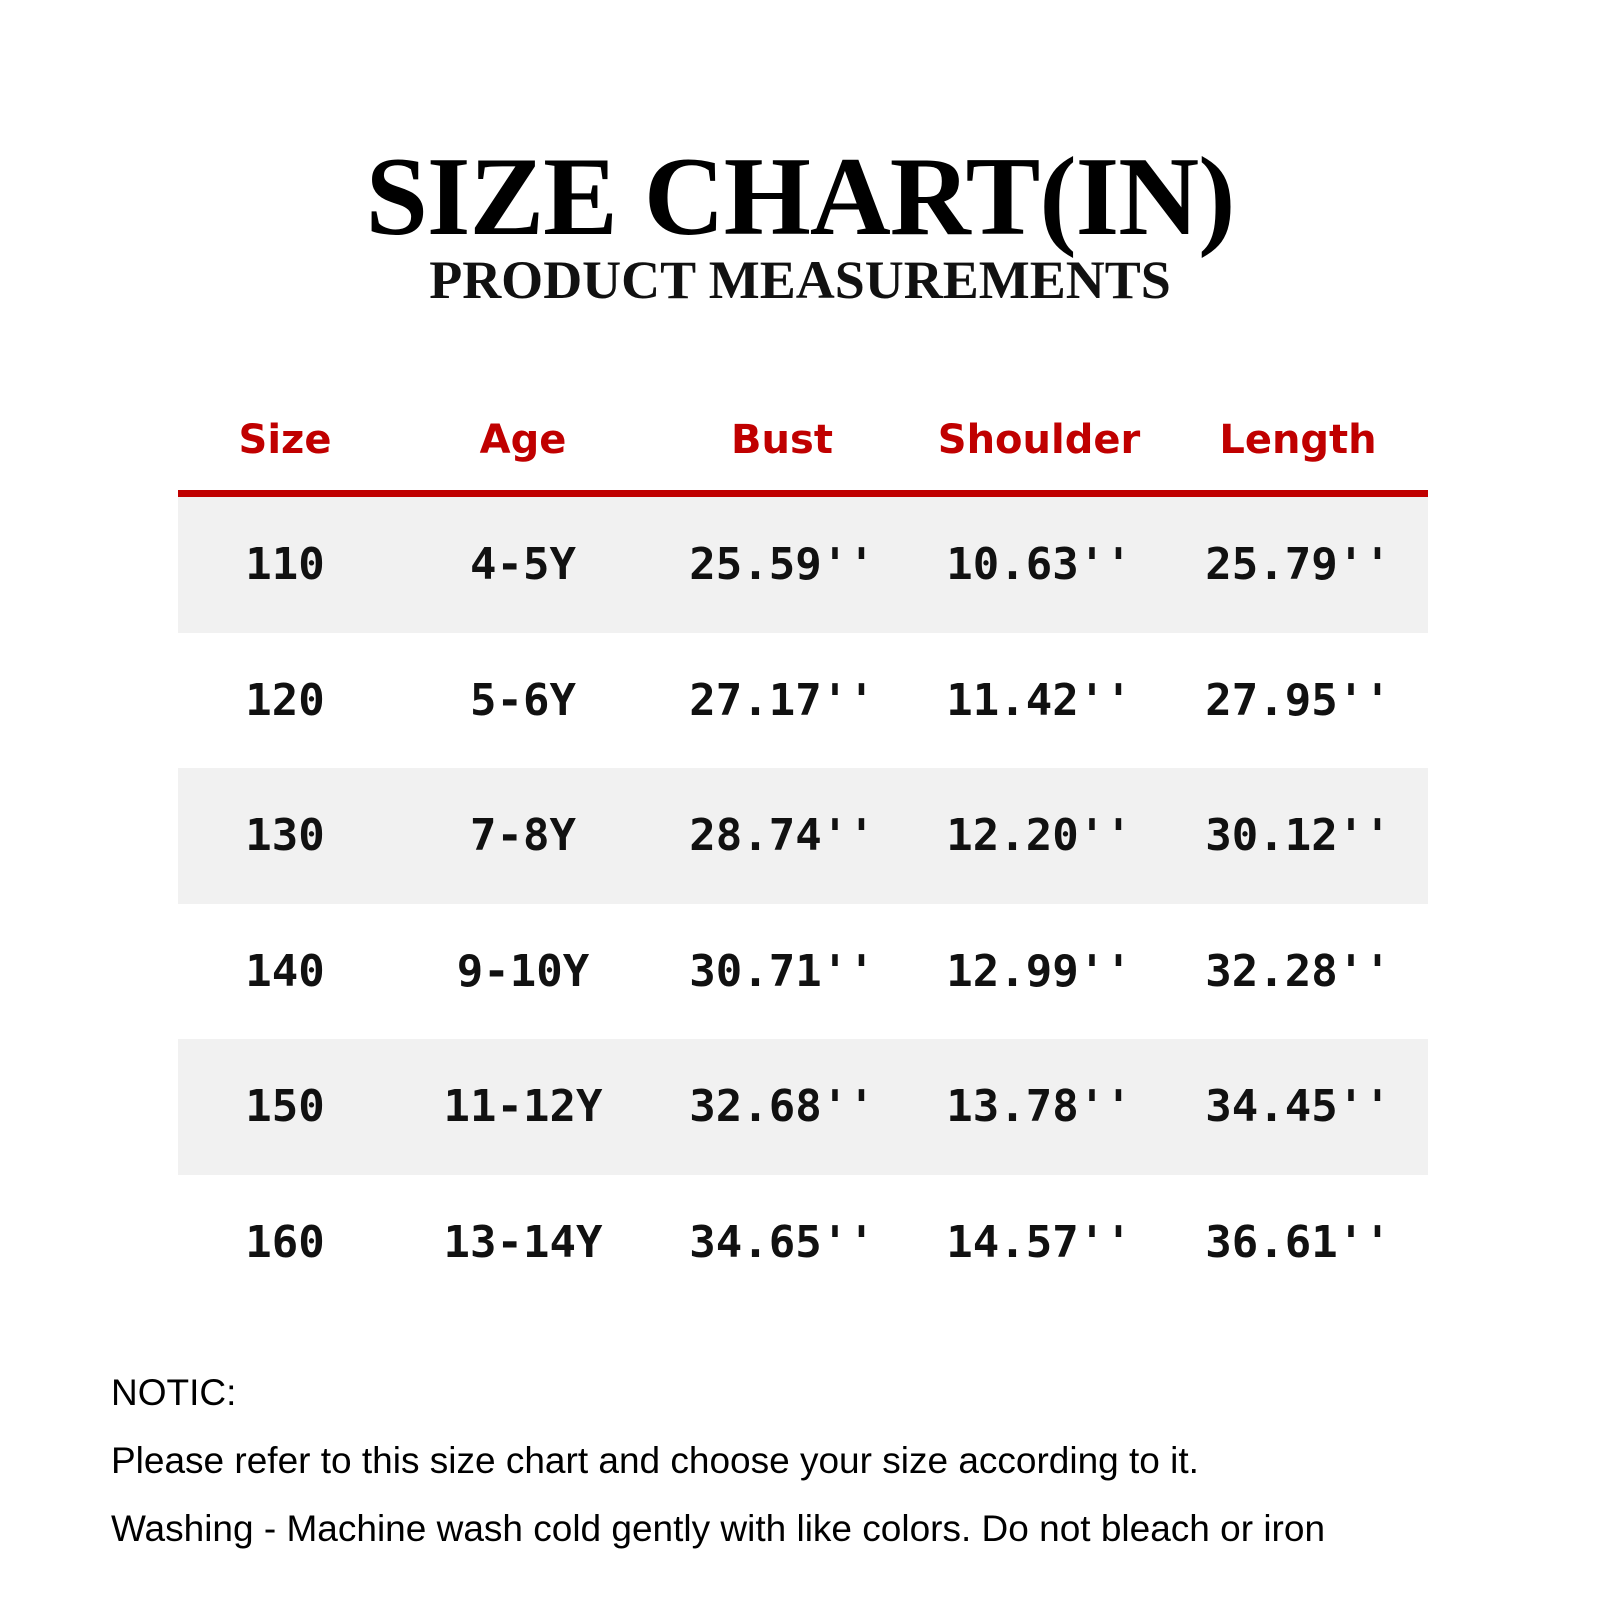 The width and height of the screenshot is (1600, 1600). What do you see at coordinates (1039, 440) in the screenshot?
I see `header-shoulder: Shoulder` at bounding box center [1039, 440].